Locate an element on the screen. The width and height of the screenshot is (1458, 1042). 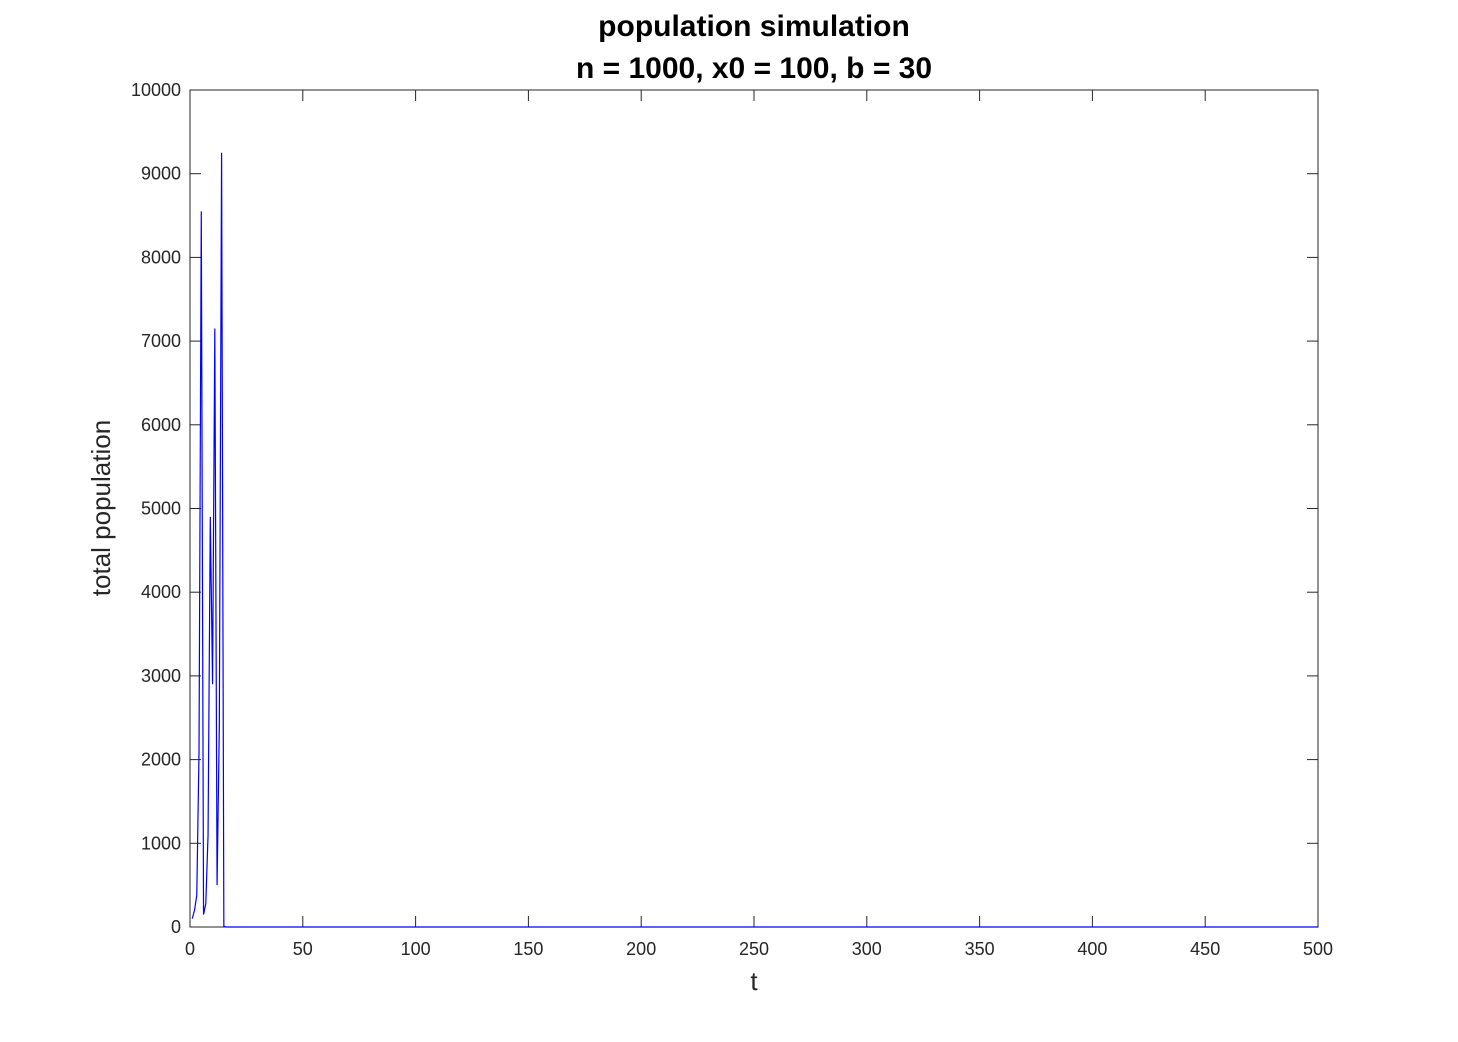
x-tick-label: 50 is located at coordinates (303, 949).